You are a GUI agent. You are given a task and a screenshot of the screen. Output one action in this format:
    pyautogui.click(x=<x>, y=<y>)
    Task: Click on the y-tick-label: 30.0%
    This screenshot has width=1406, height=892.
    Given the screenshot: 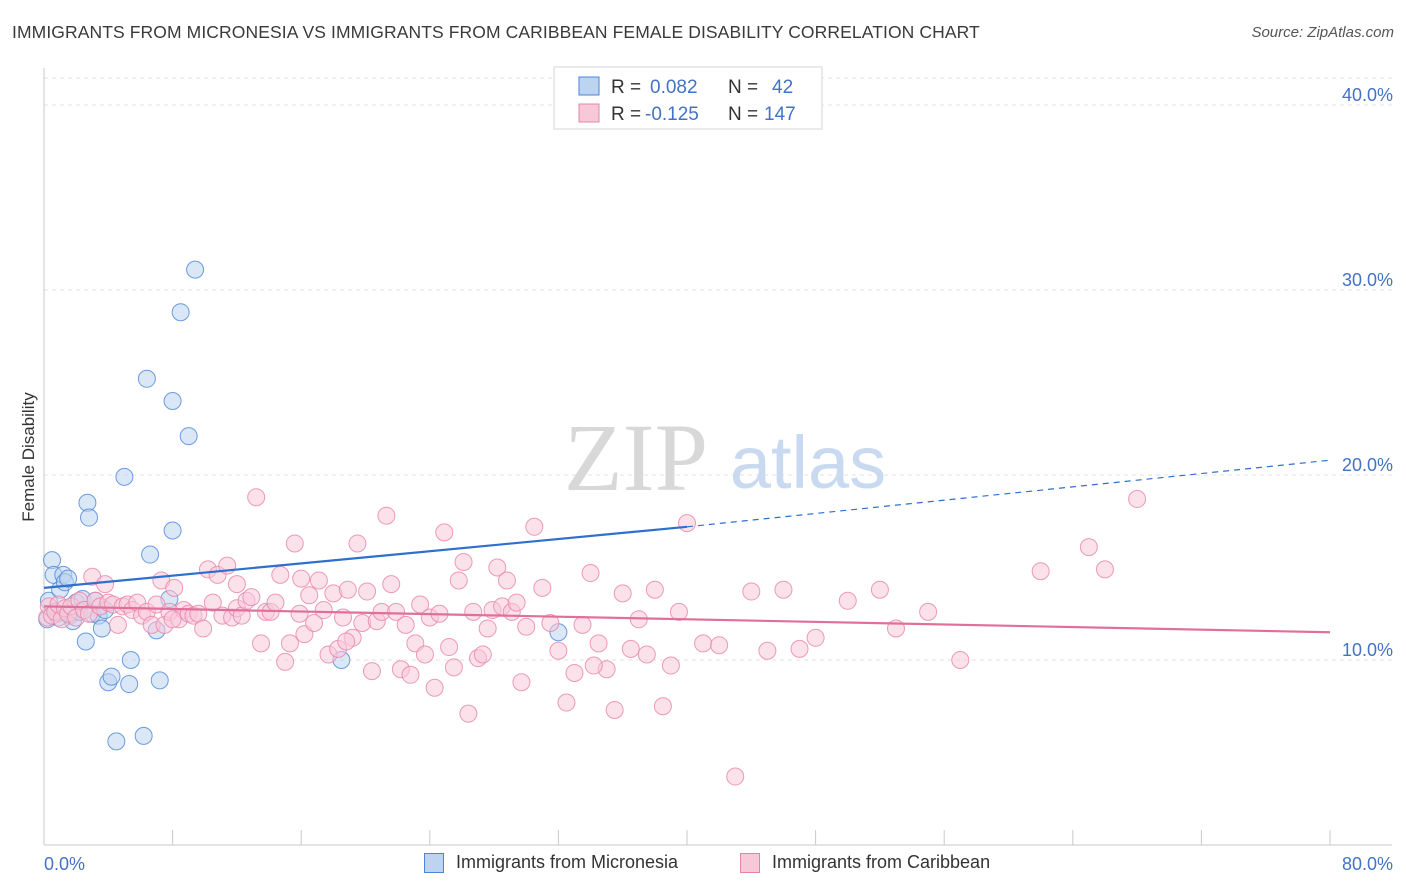 What is the action you would take?
    pyautogui.click(x=1367, y=280)
    